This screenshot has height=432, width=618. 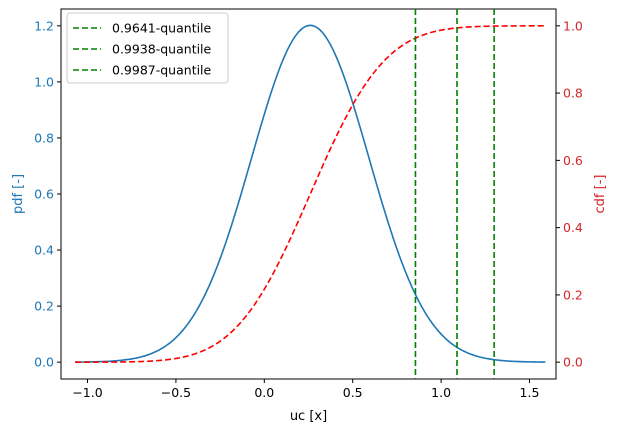 I want to click on y-left-tick-label: 0.8, so click(x=44, y=137).